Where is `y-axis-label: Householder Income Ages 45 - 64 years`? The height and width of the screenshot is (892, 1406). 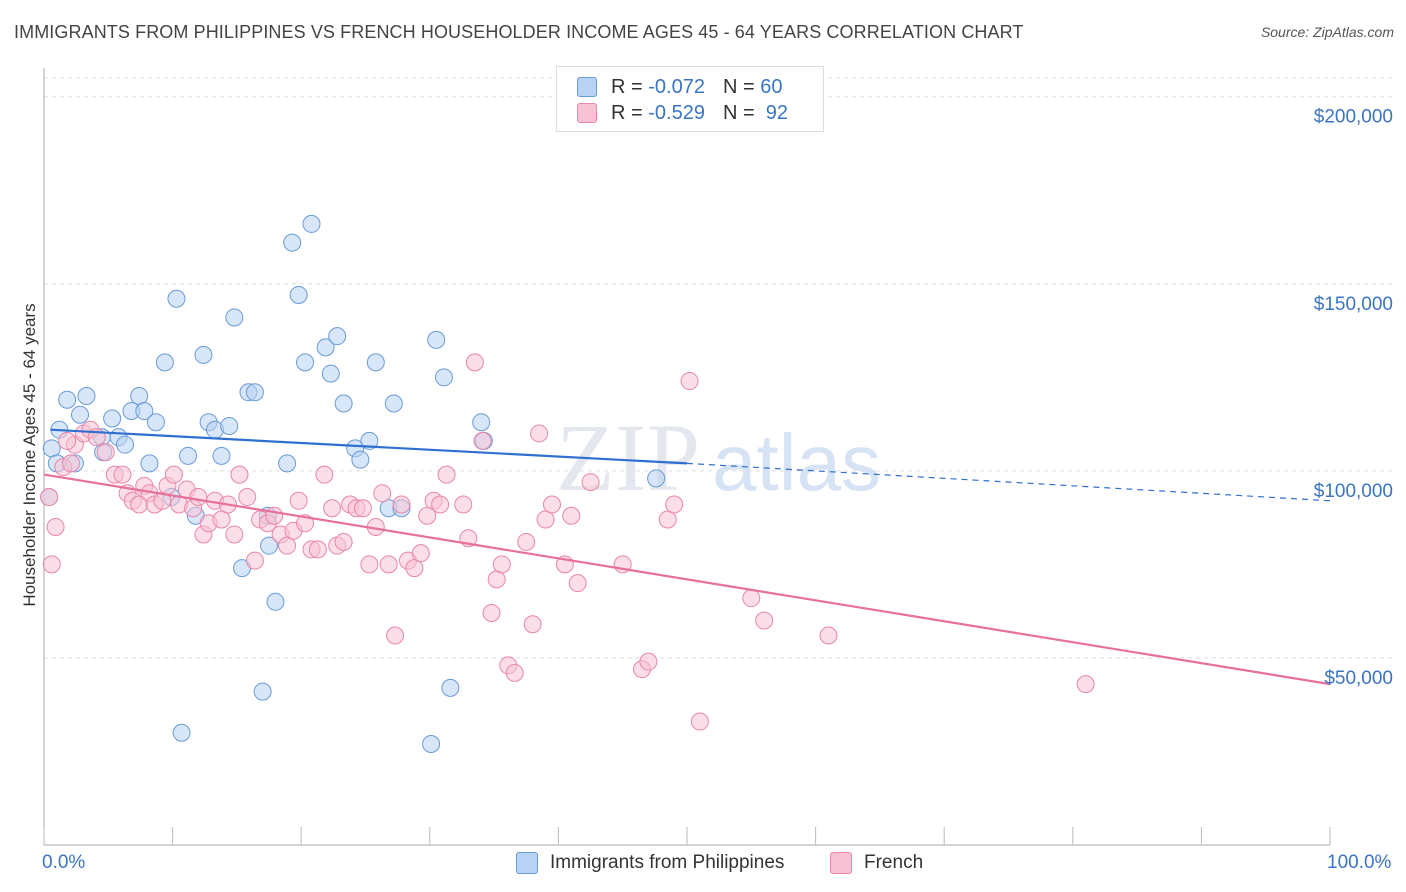
y-axis-label: Householder Income Ages 45 - 64 years is located at coordinates (29, 455).